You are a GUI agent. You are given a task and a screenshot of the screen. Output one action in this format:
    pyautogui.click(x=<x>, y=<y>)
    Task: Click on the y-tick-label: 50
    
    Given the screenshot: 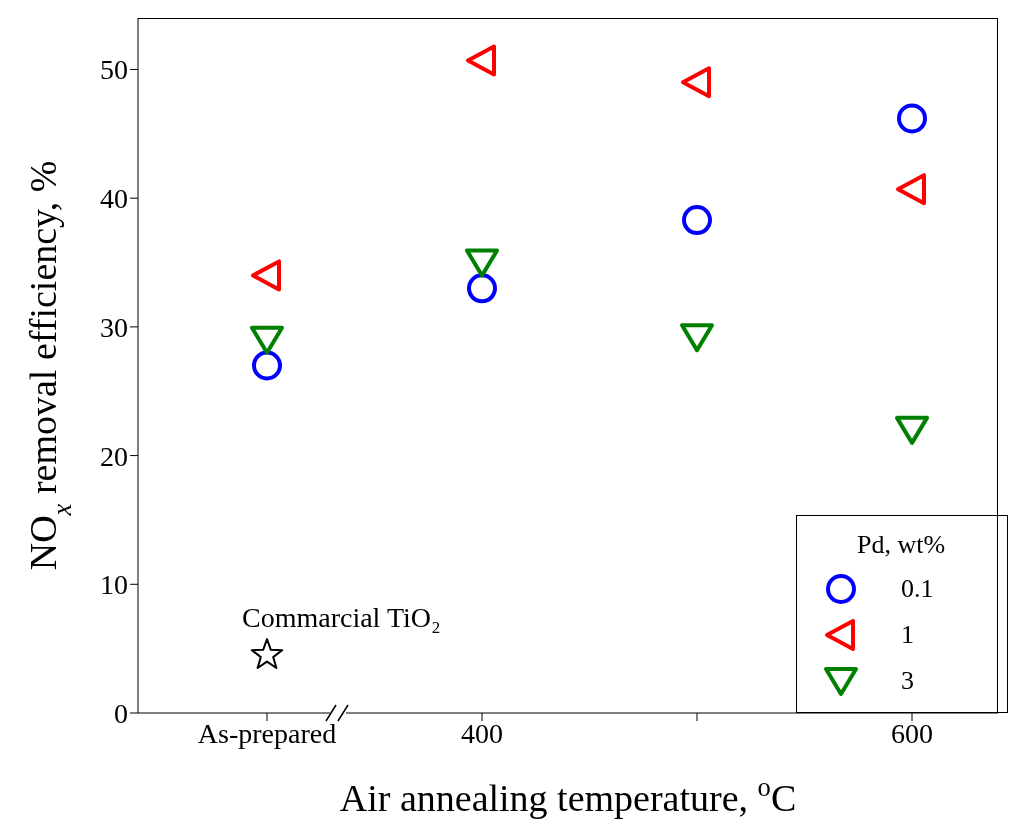 What is the action you would take?
    pyautogui.click(x=114, y=70)
    